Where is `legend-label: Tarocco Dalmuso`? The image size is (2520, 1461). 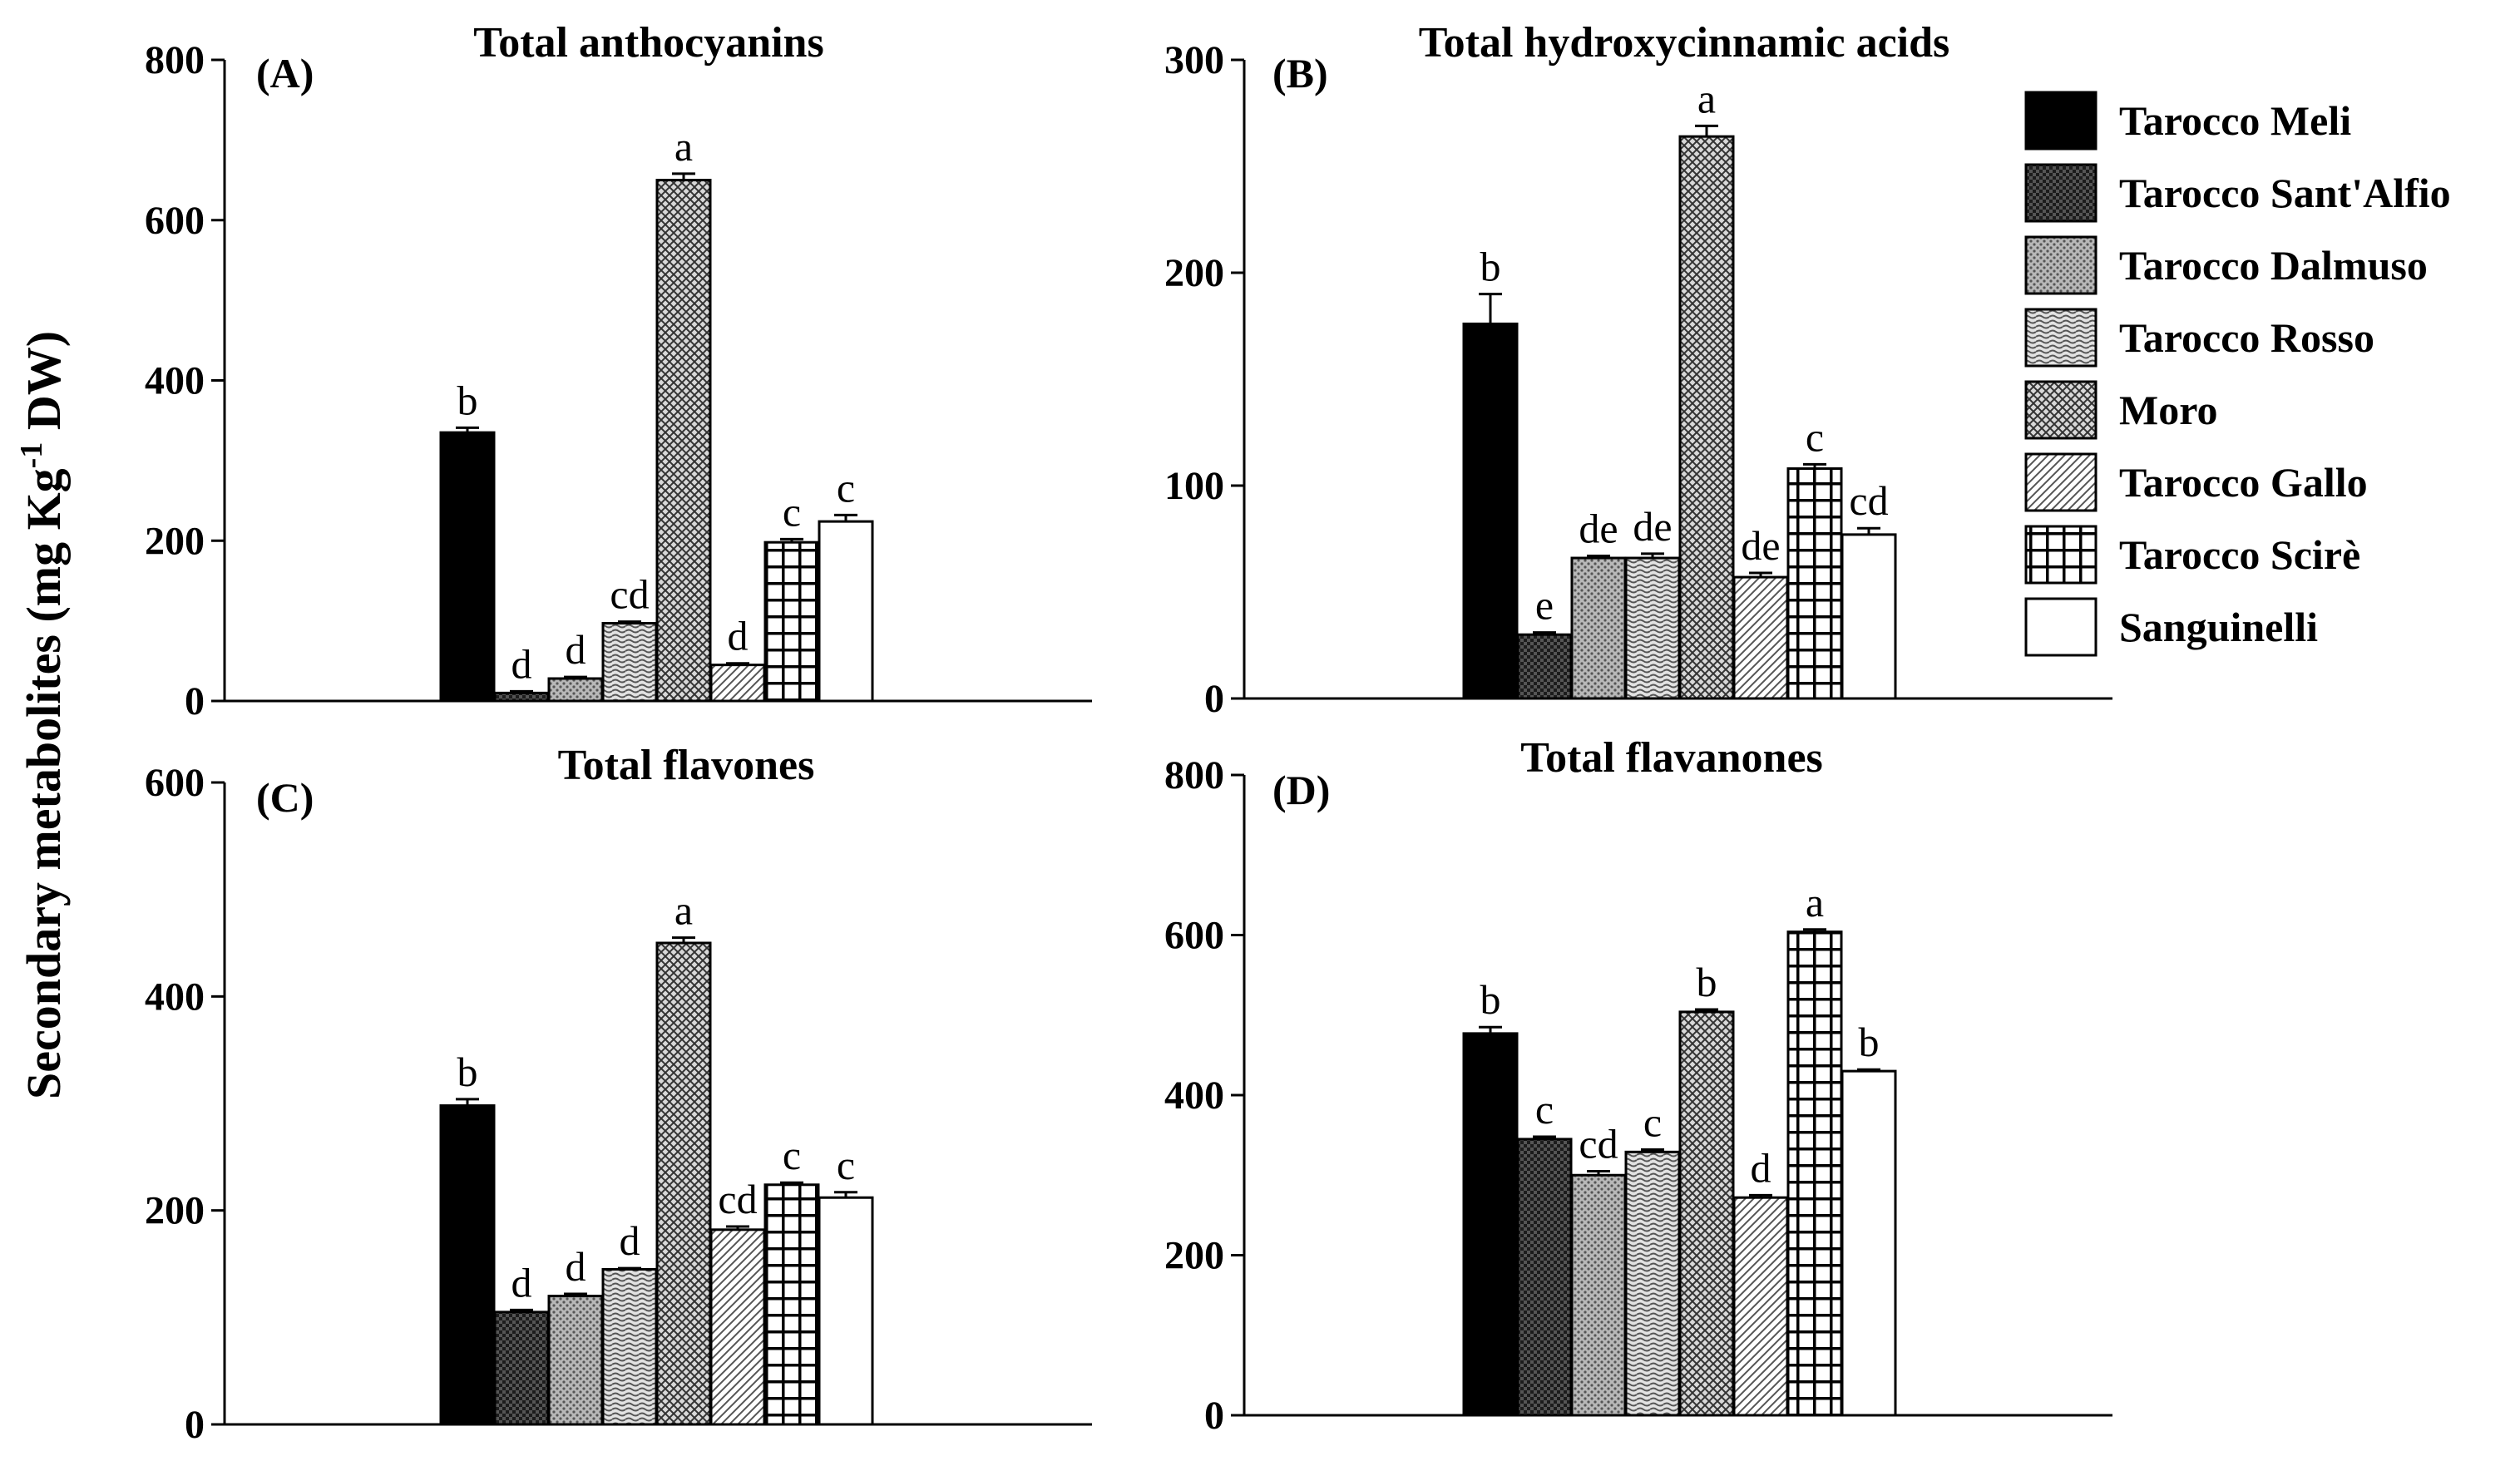
legend-label: Tarocco Dalmuso is located at coordinates (2273, 265).